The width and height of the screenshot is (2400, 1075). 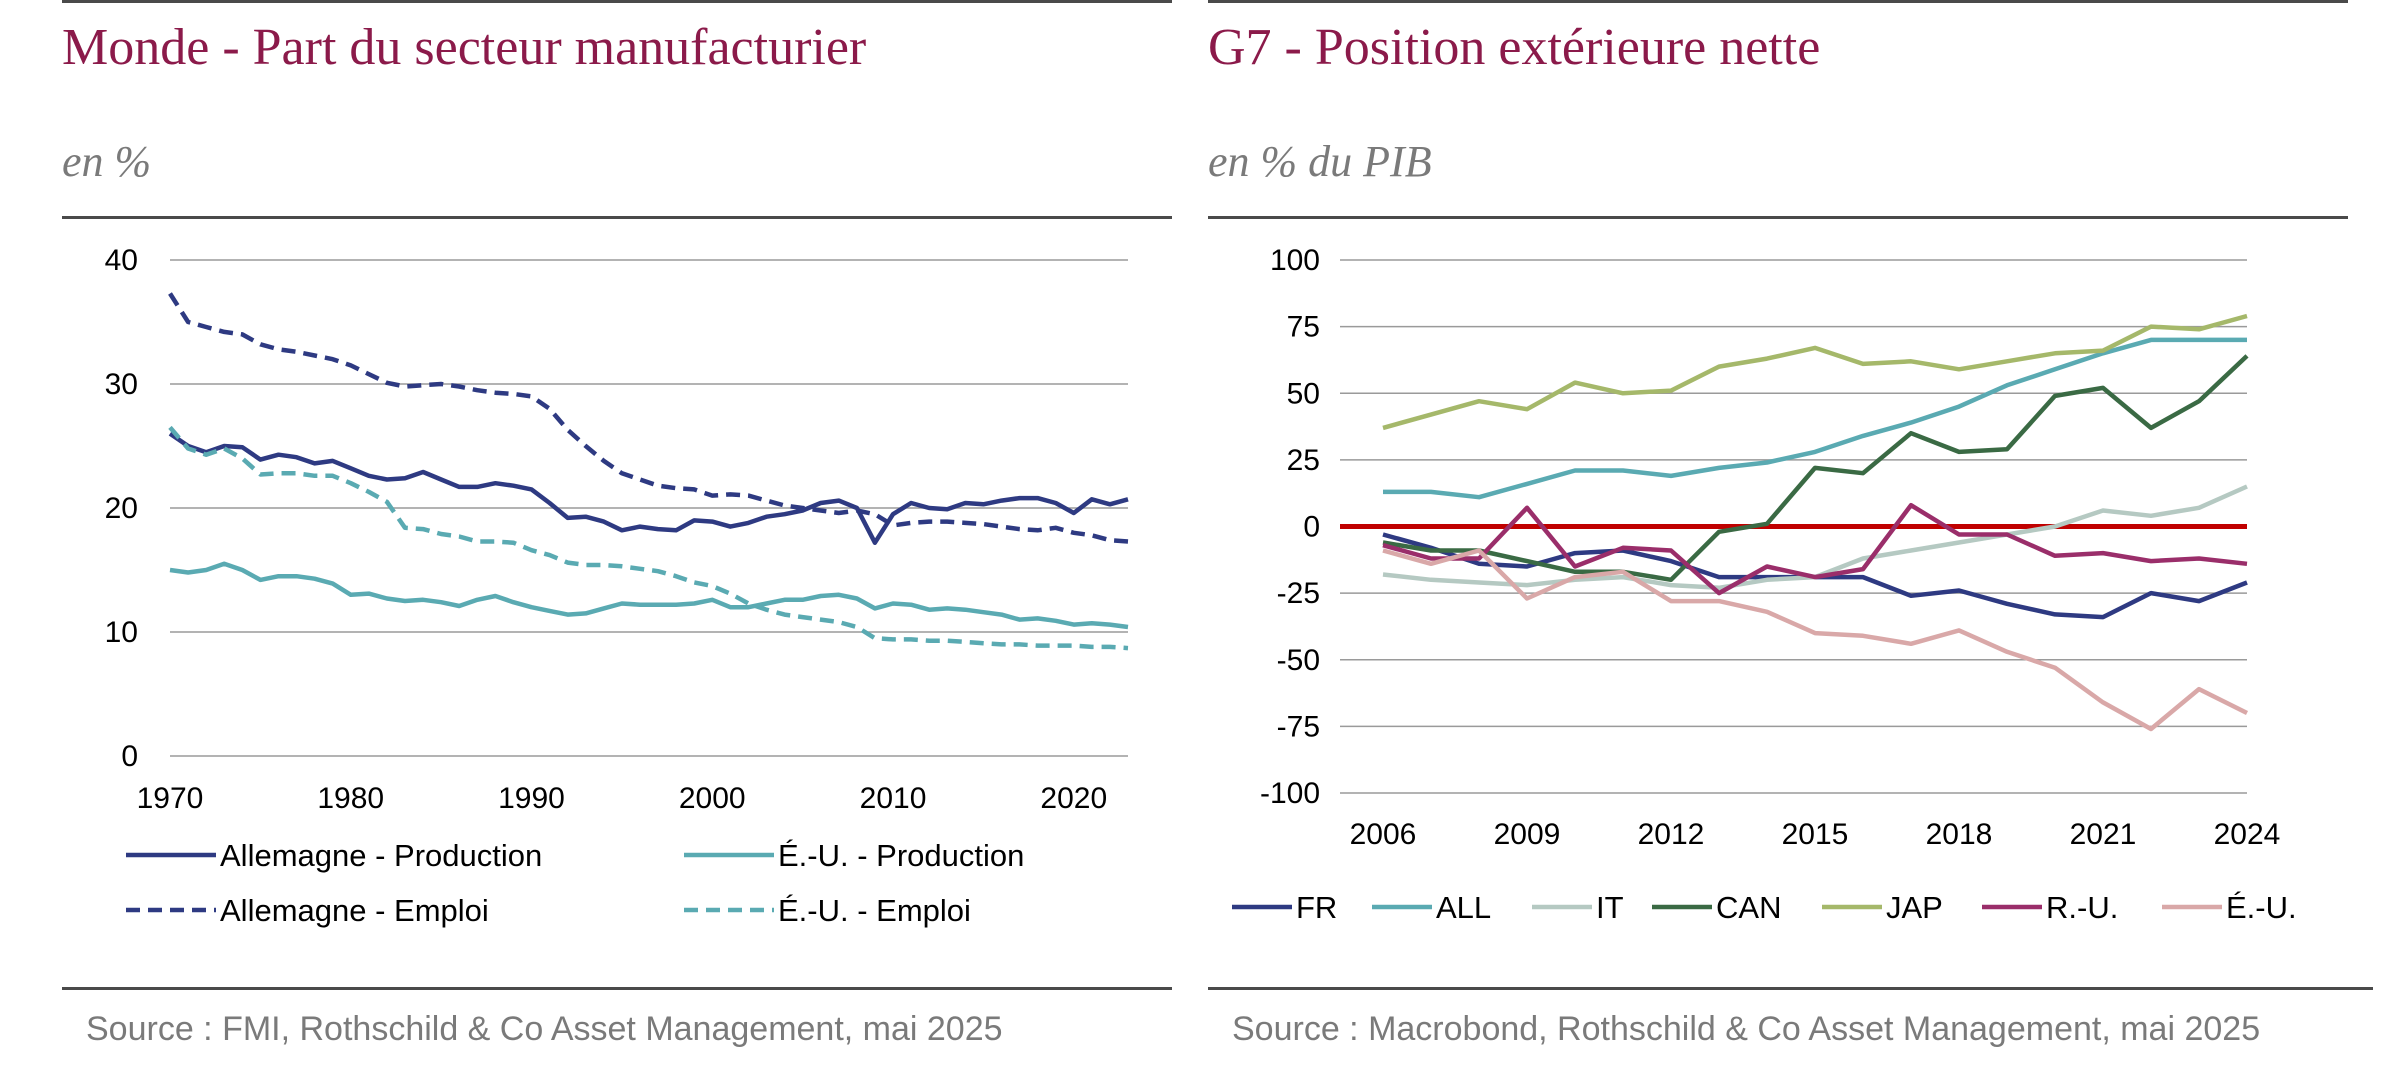 What do you see at coordinates (1815, 834) in the screenshot?
I see `x-tick-label: 2015` at bounding box center [1815, 834].